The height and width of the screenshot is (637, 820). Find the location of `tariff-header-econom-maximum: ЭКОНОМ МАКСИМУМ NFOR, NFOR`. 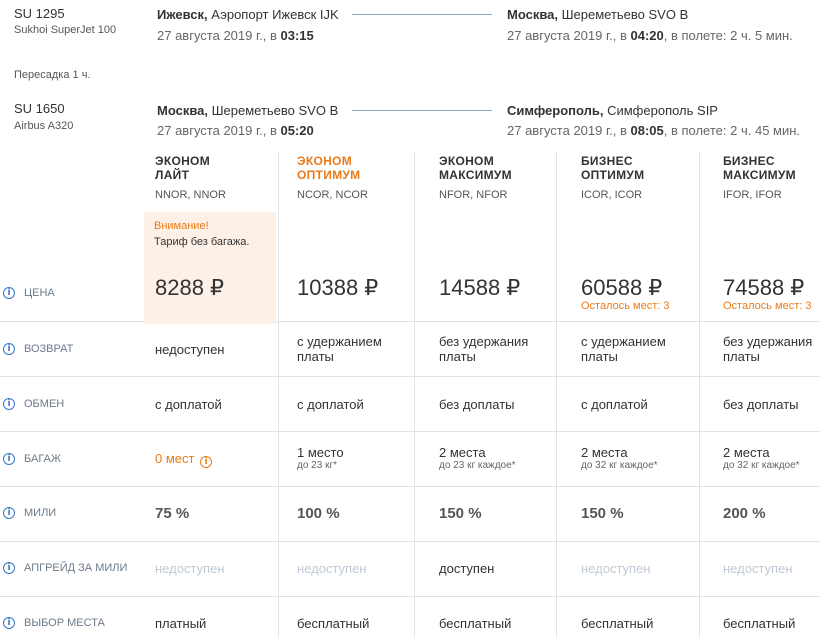

tariff-header-econom-maximum: ЭКОНОМ МАКСИМУМ NFOR, NFOR is located at coordinates (475, 177).